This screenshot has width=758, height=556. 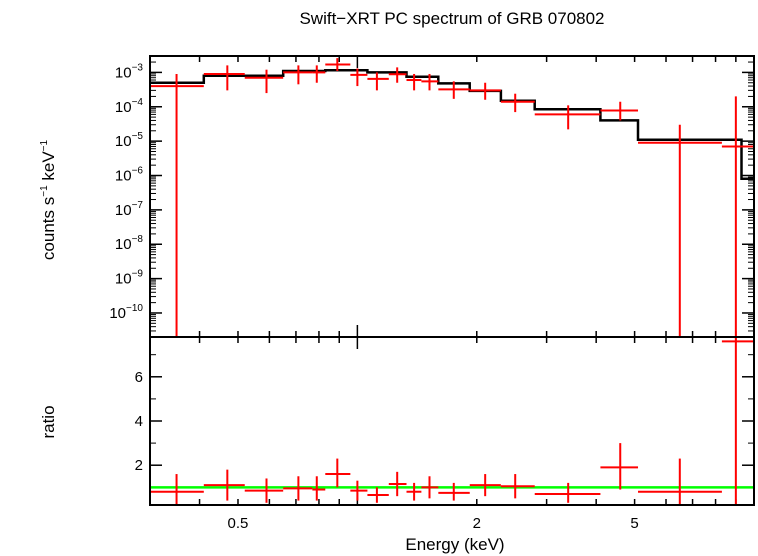 I want to click on top-y-axis-label: counts s−1 keV−1, so click(x=48, y=199).